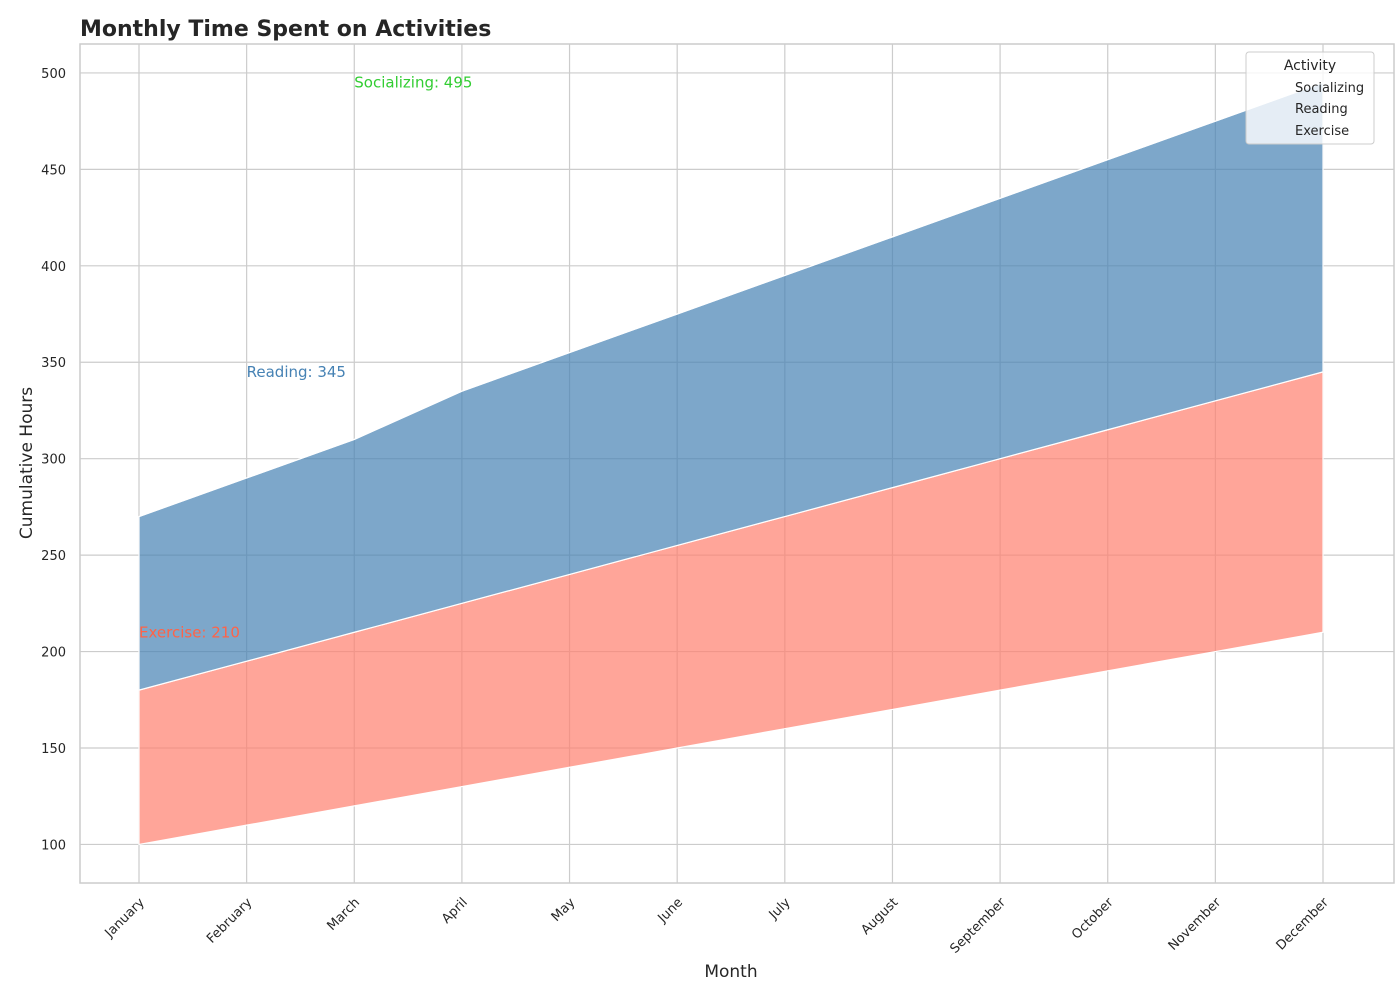  Describe the element at coordinates (730, 972) in the screenshot. I see `x-axis-title: Month` at that location.